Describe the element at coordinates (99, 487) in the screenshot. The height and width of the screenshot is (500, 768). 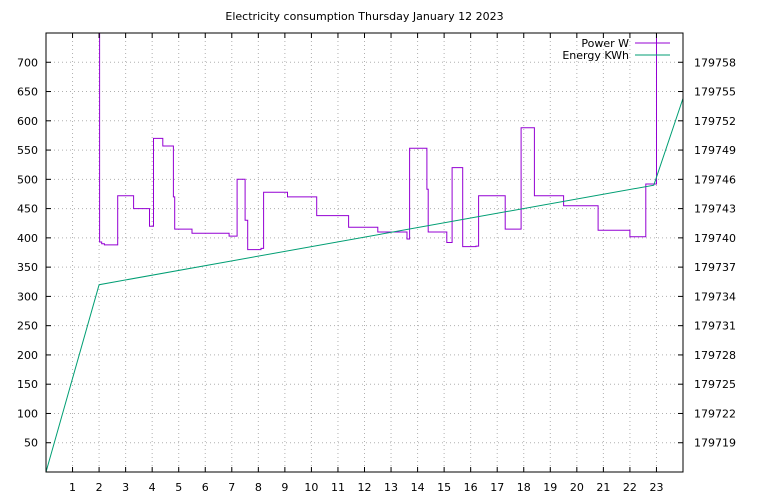
I see `x-tick-label: 2` at that location.